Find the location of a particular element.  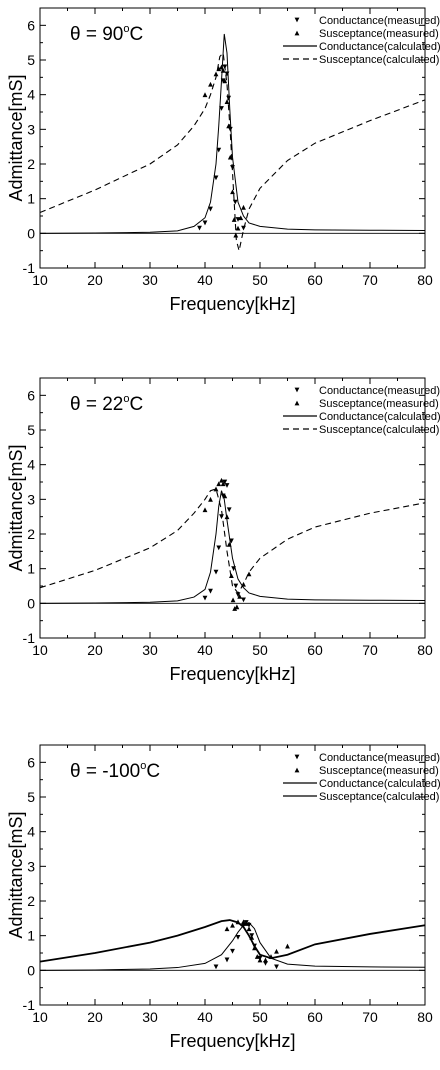

series-line is located at coordinates (232, 946).